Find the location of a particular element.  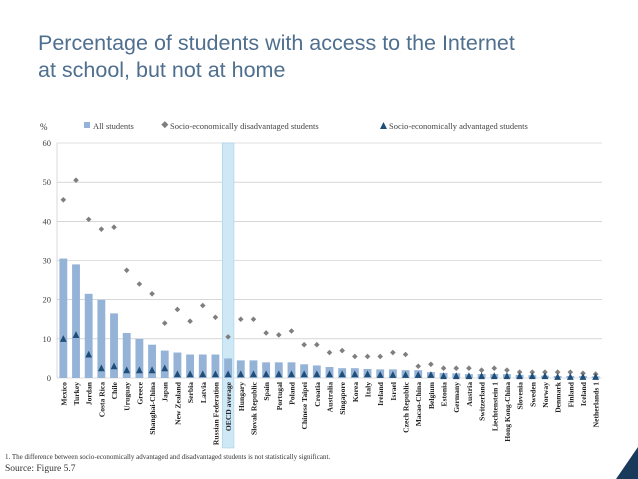

x-tick-label: Germany is located at coordinates (456, 397).